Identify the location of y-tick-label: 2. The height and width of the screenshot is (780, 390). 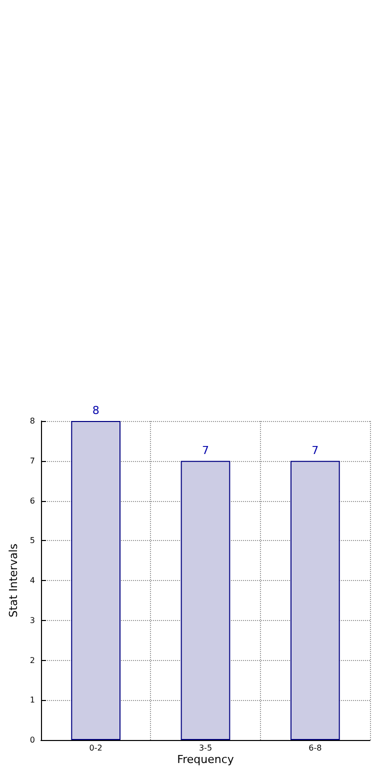
(32, 660).